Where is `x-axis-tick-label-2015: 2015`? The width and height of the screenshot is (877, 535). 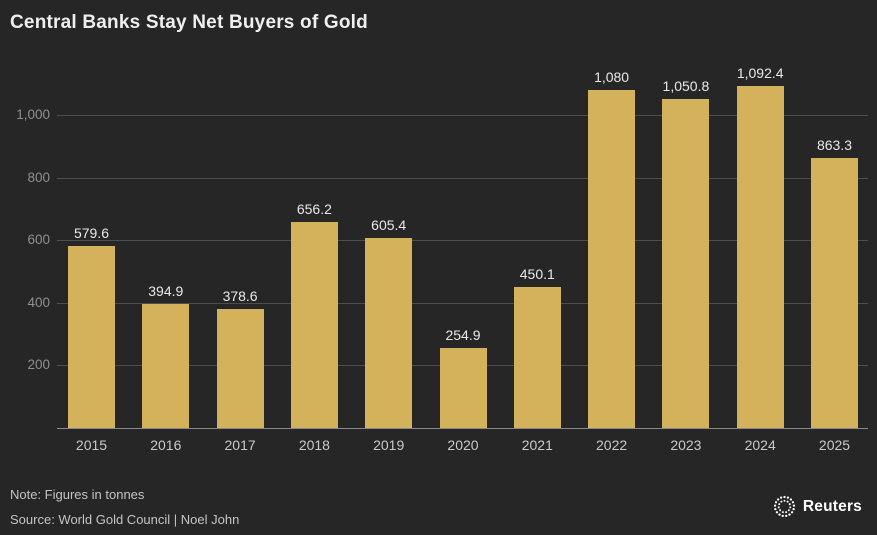 x-axis-tick-label-2015: 2015 is located at coordinates (91, 445).